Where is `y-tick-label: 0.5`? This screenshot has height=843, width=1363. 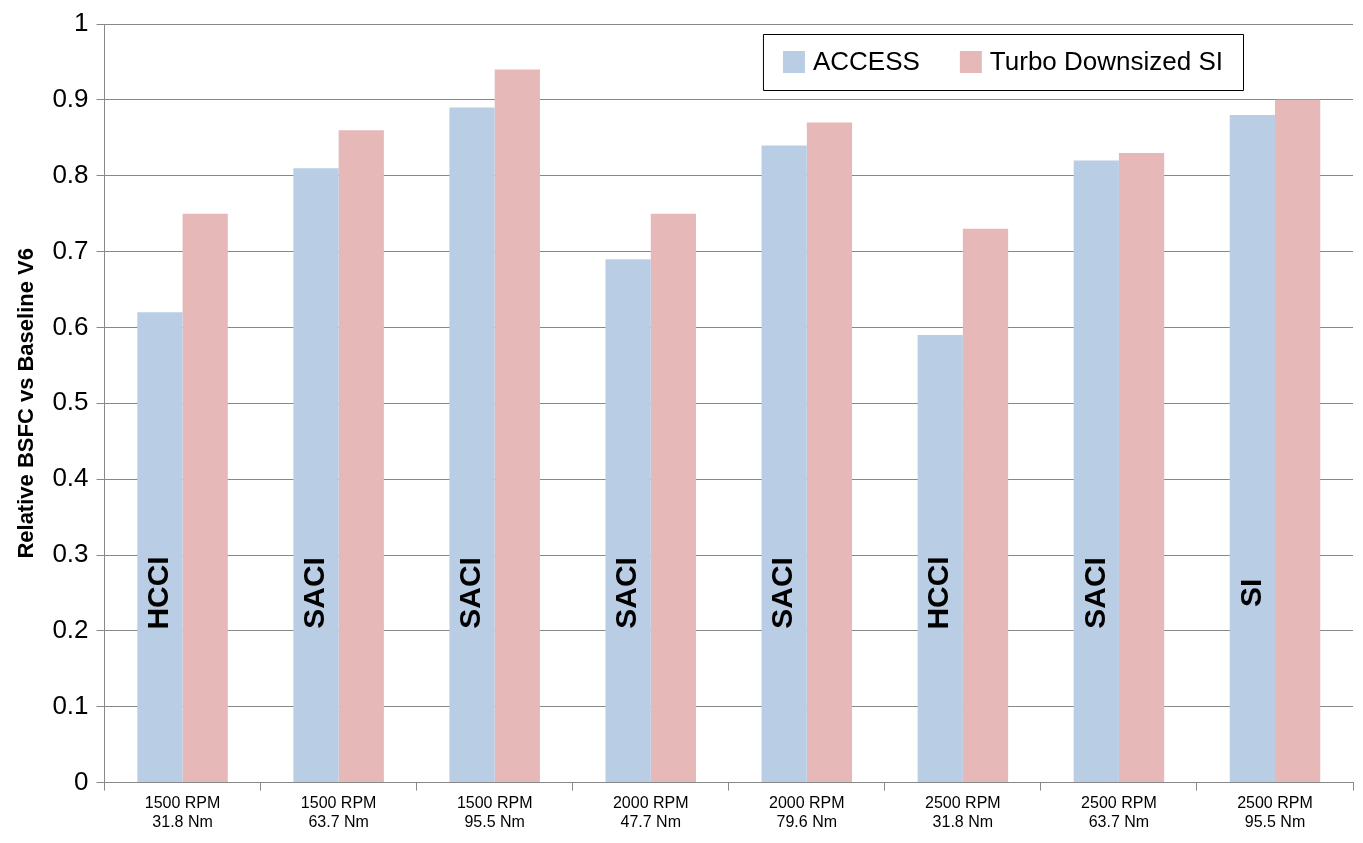
y-tick-label: 0.5 is located at coordinates (70, 401).